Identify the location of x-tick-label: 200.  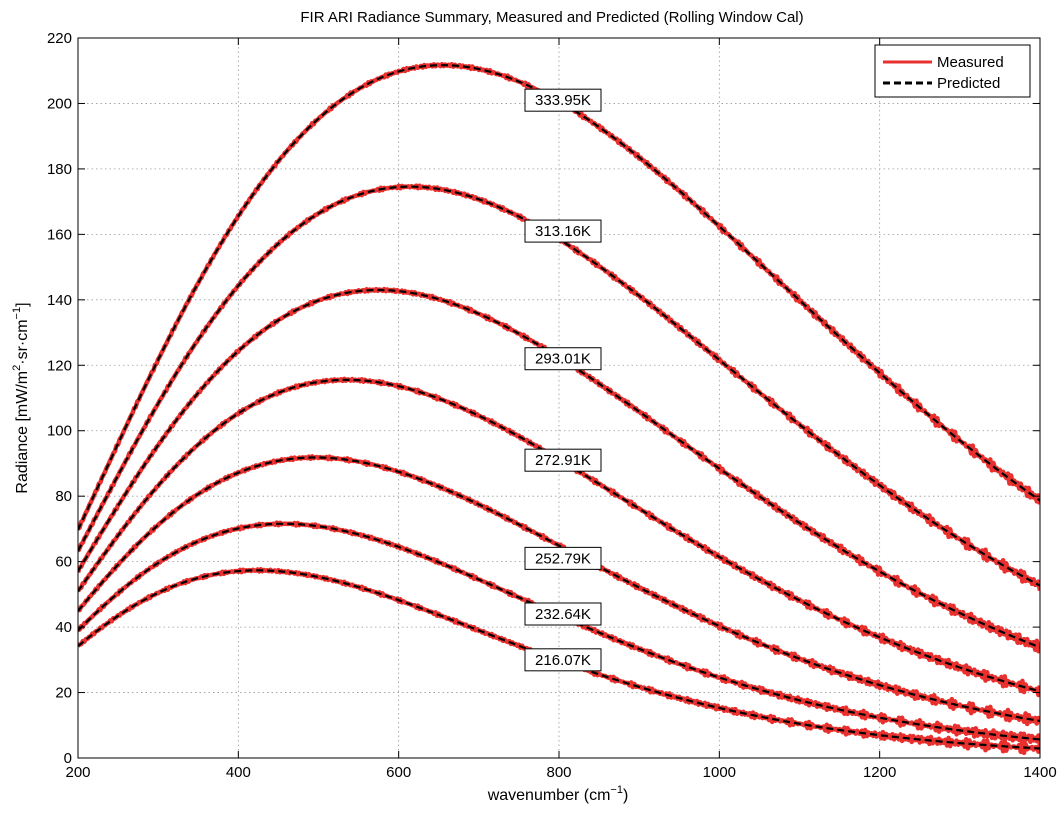
(77, 772).